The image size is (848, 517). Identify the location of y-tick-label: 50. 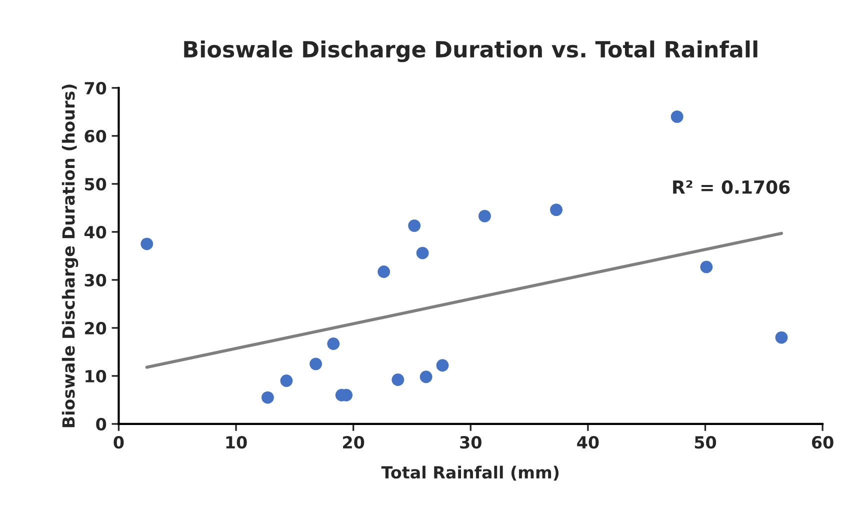
(95, 184).